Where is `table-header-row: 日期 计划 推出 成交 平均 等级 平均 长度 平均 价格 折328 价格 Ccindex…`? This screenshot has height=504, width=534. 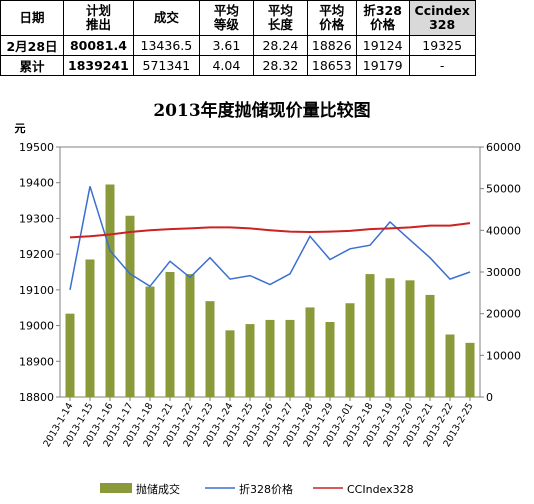
table-header-row: 日期 计划 推出 成交 平均 等级 平均 长度 平均 价格 折328 价格 Ccindex… is located at coordinates (238, 18).